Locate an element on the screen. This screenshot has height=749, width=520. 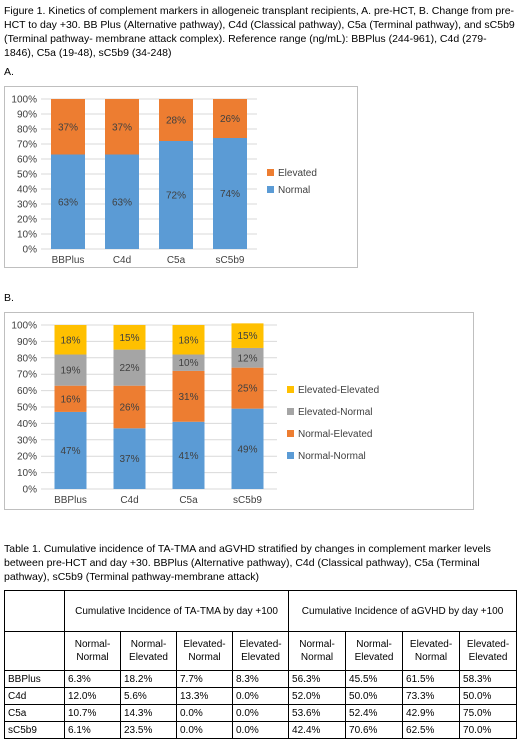
sub-header: Normal-Elevated is located at coordinates (148, 651).